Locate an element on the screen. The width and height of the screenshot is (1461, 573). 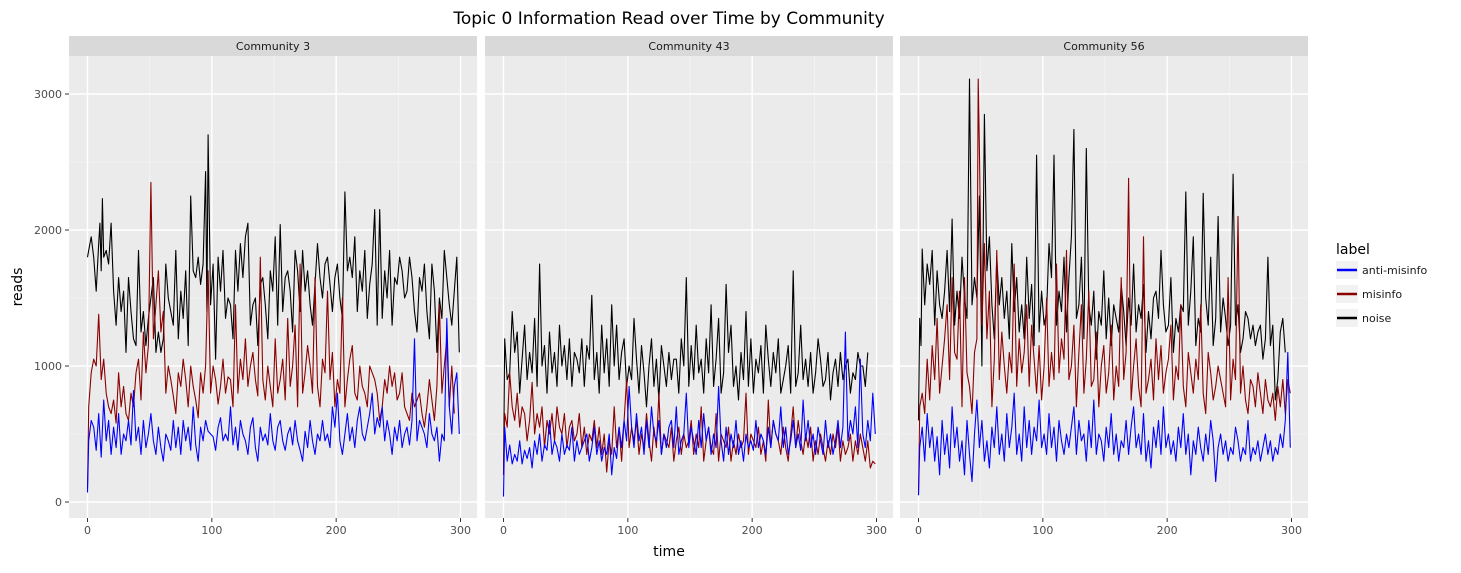
y-tick-label: 0 is located at coordinates (58, 502).